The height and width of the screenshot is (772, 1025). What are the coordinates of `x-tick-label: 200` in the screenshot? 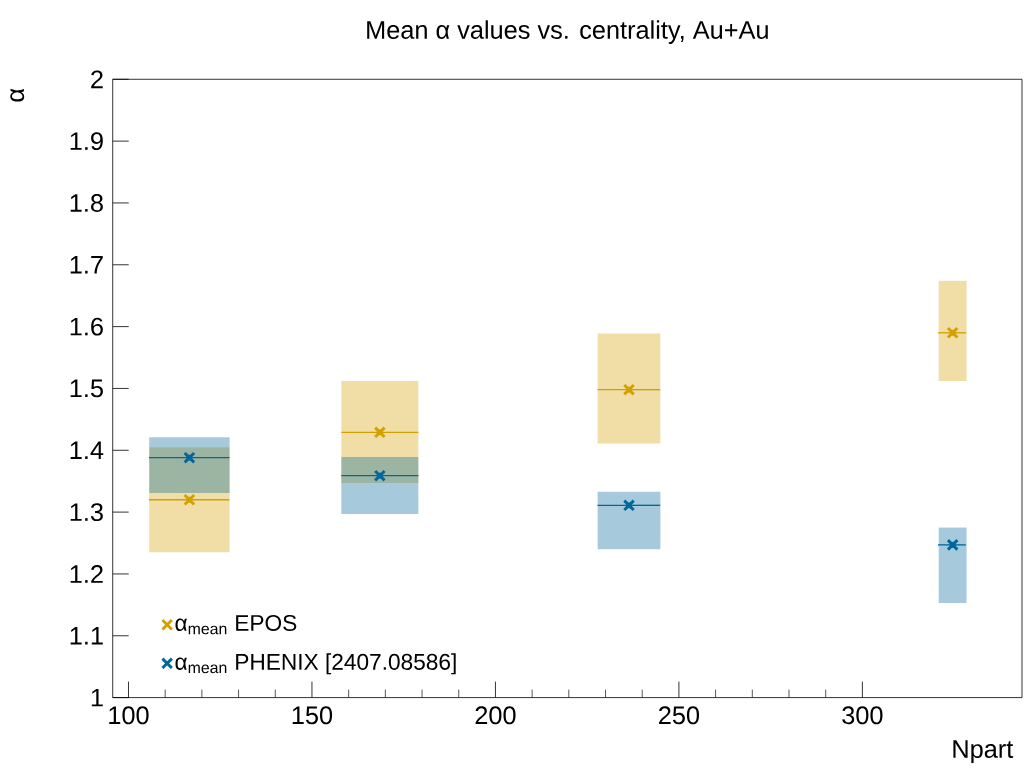 It's located at (495, 715).